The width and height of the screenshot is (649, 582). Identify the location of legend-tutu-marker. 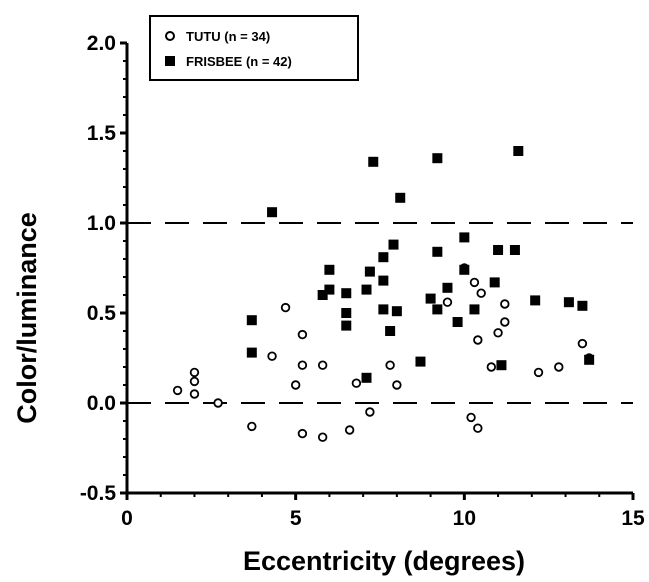
(170, 36).